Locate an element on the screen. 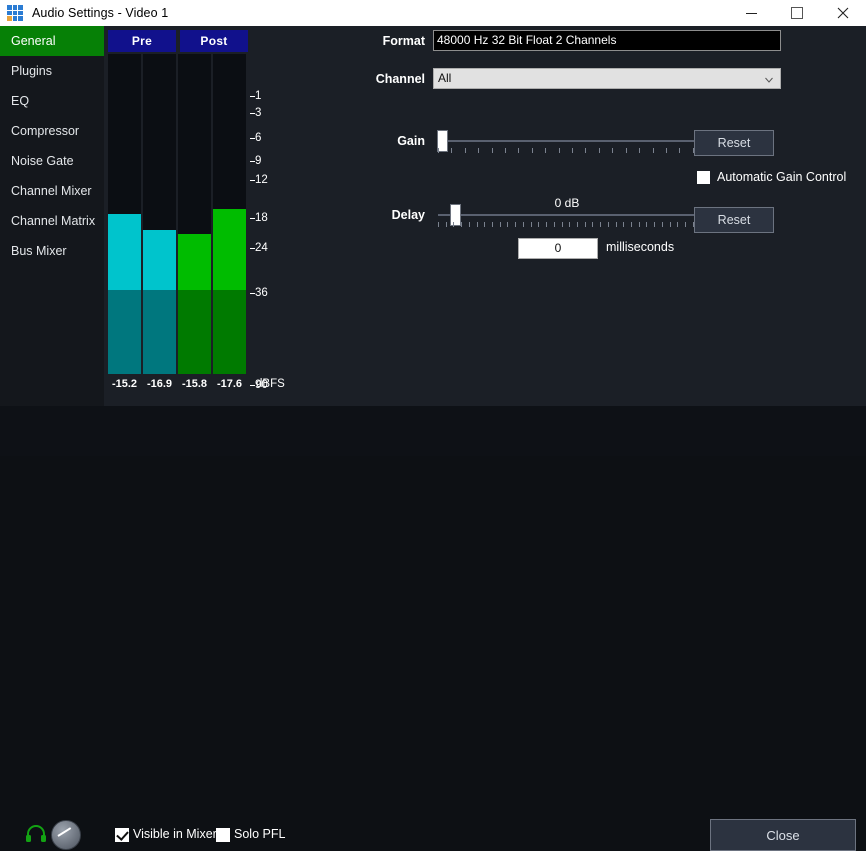  meter-tab-label: Post is located at coordinates (214, 41).